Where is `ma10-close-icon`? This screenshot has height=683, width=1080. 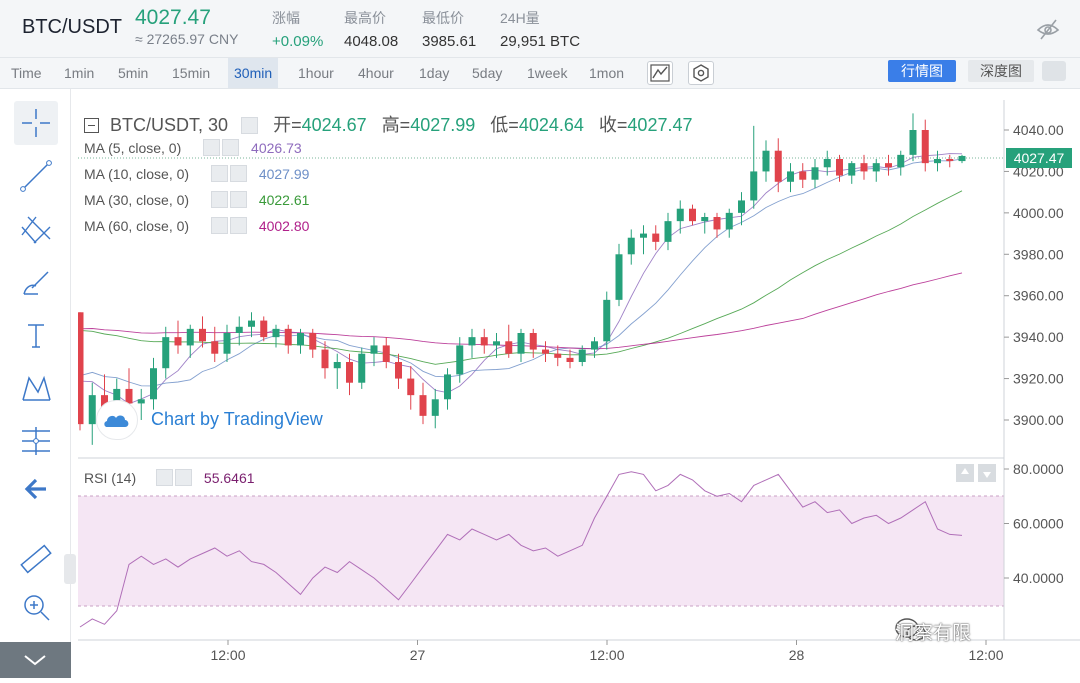 ma10-close-icon is located at coordinates (238, 173).